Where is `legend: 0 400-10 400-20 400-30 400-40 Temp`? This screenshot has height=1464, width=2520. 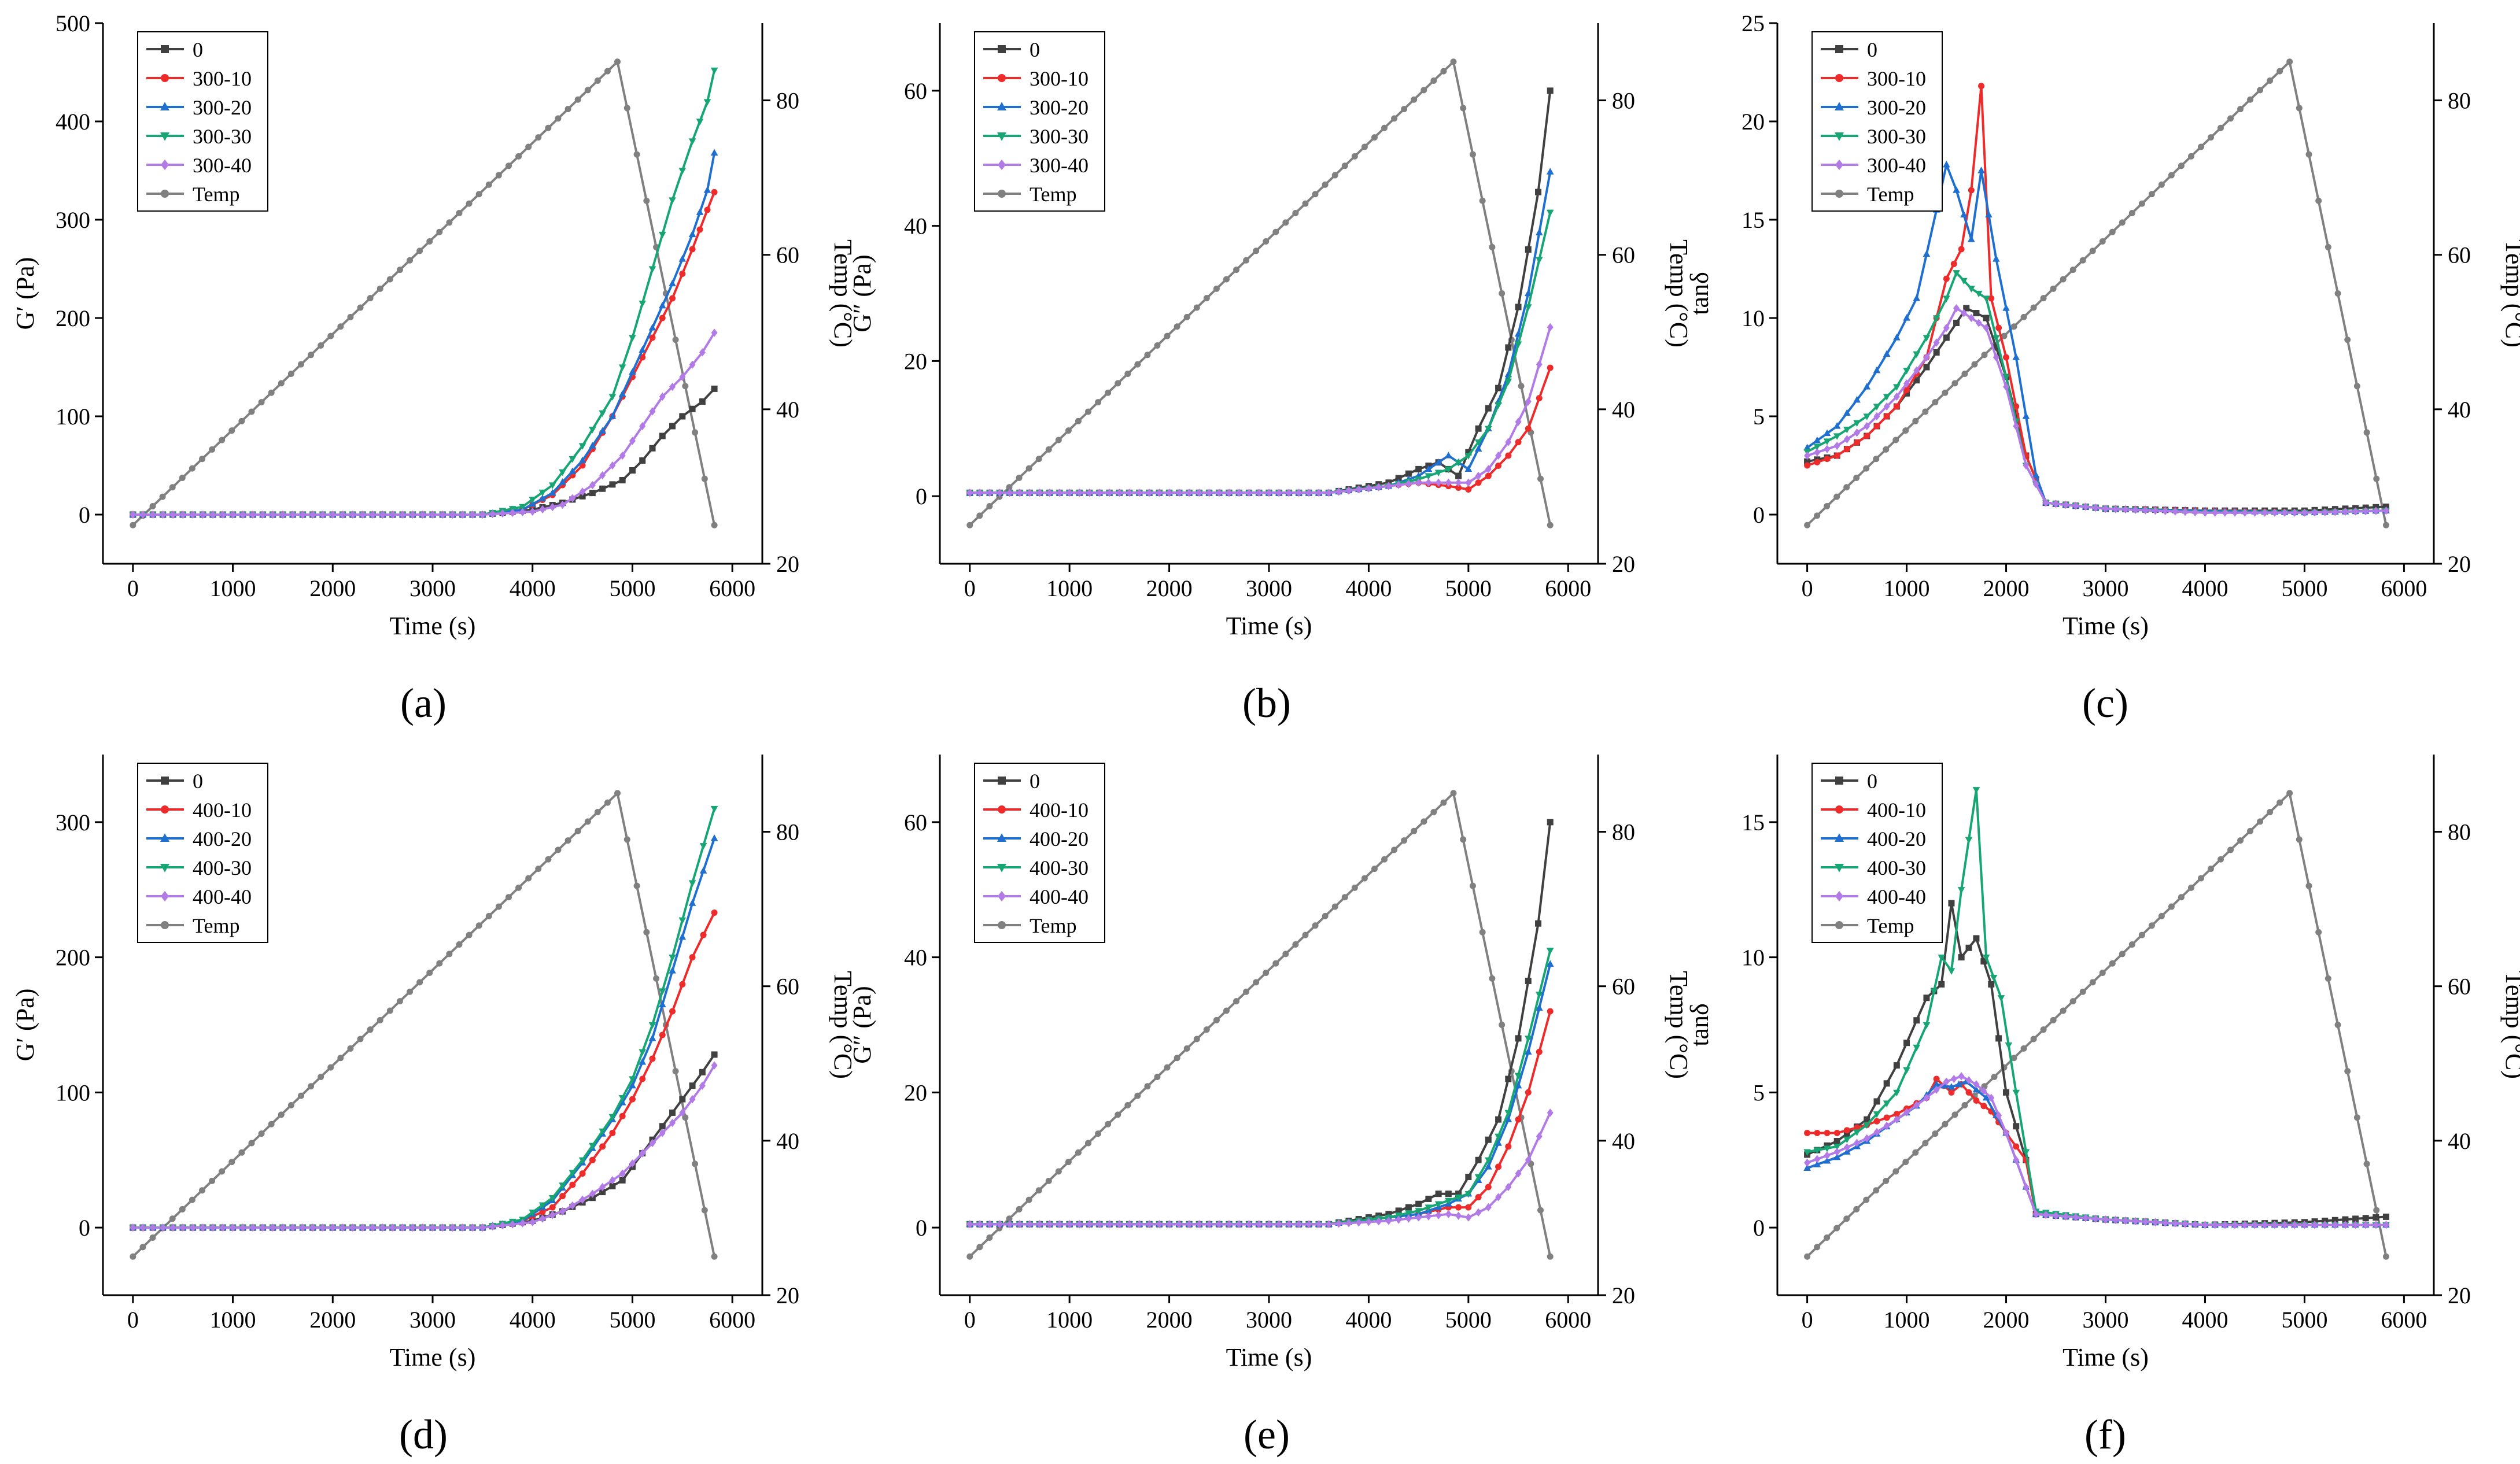 legend: 0 400-10 400-20 400-30 400-40 Temp is located at coordinates (202, 853).